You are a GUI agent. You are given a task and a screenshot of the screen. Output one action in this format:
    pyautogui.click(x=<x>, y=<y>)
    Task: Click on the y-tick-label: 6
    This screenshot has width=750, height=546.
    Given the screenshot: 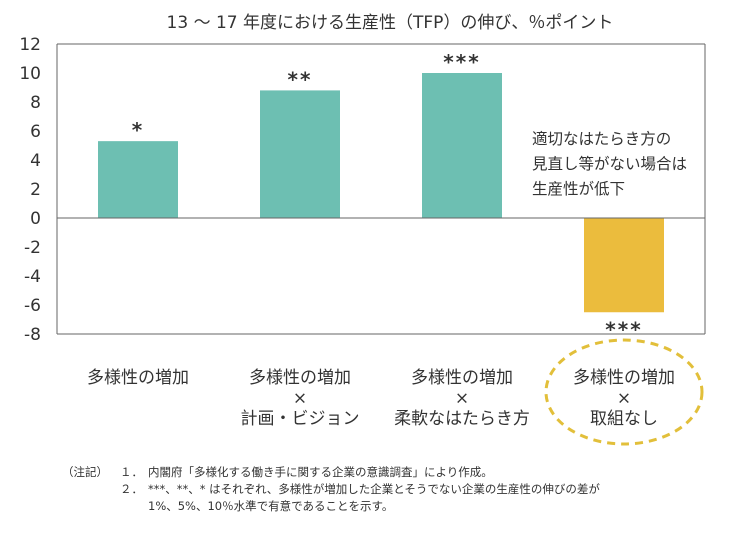 What is the action you would take?
    pyautogui.click(x=35, y=132)
    